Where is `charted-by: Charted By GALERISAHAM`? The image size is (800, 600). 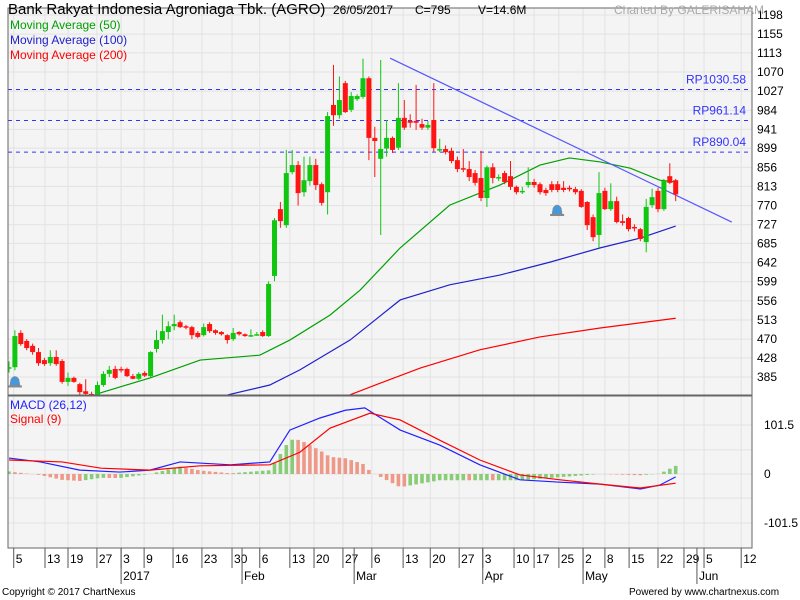
charted-by: Charted By GALERISAHAM is located at coordinates (689, 10).